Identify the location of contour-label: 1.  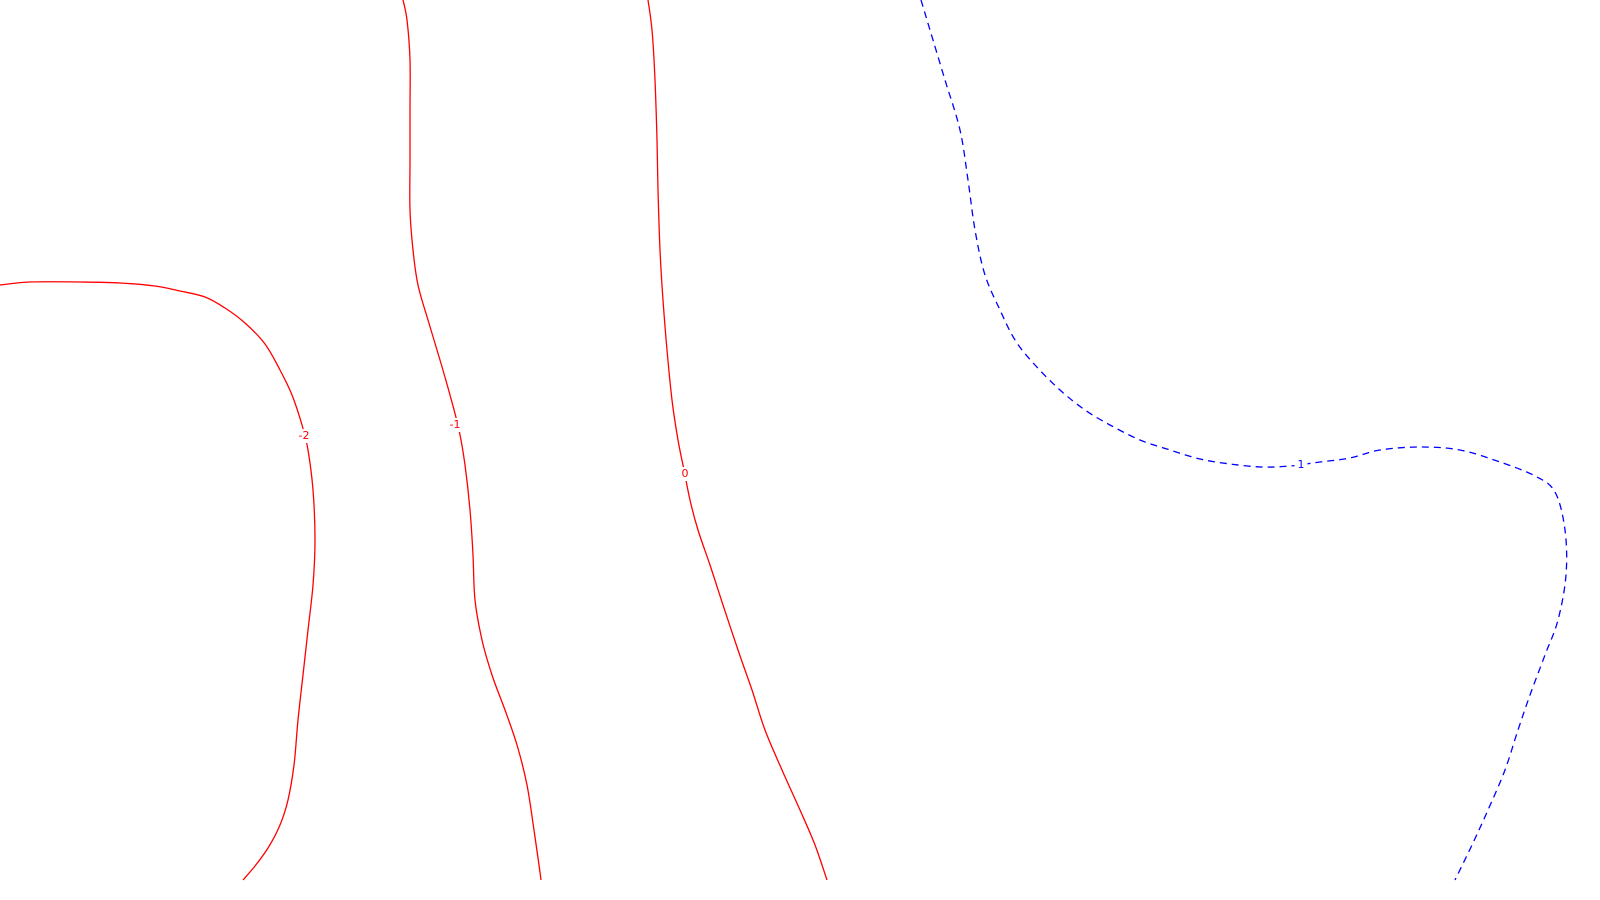
(1301, 464).